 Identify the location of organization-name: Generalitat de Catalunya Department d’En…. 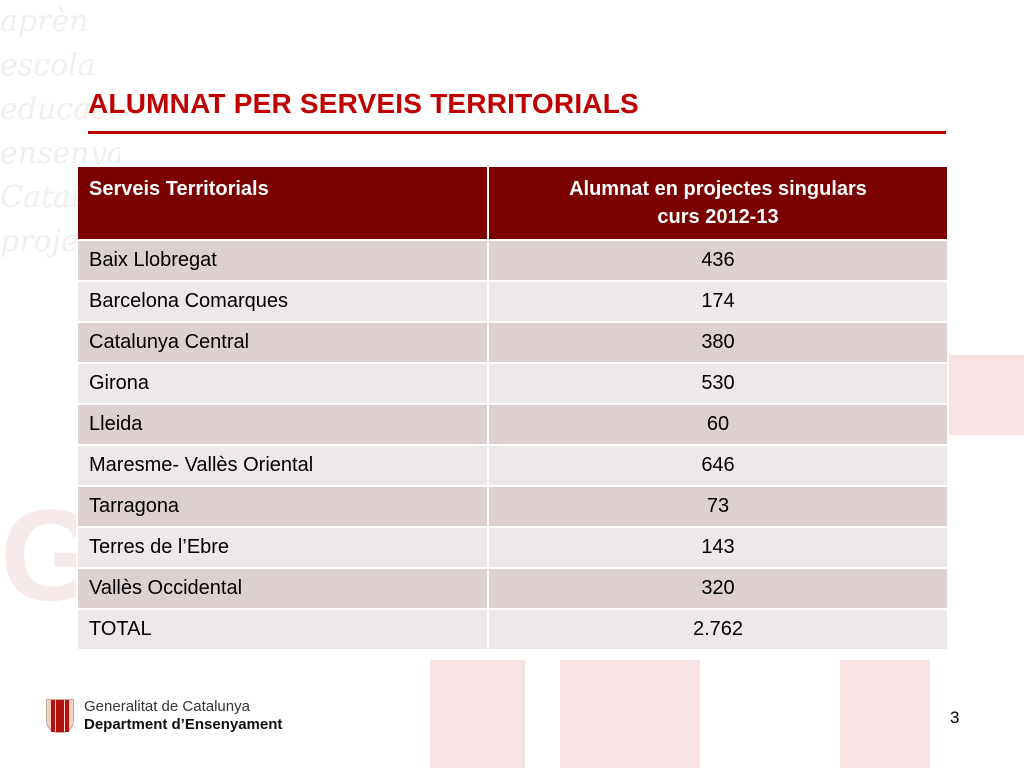
(183, 716).